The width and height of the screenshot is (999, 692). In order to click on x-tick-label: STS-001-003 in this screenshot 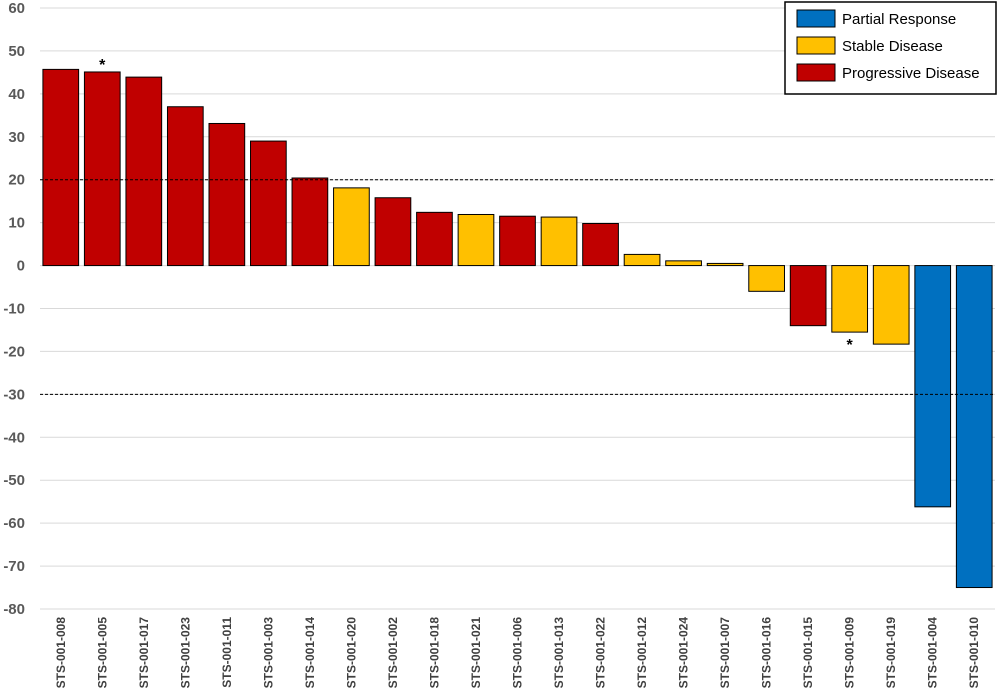, I will do `click(268, 653)`.